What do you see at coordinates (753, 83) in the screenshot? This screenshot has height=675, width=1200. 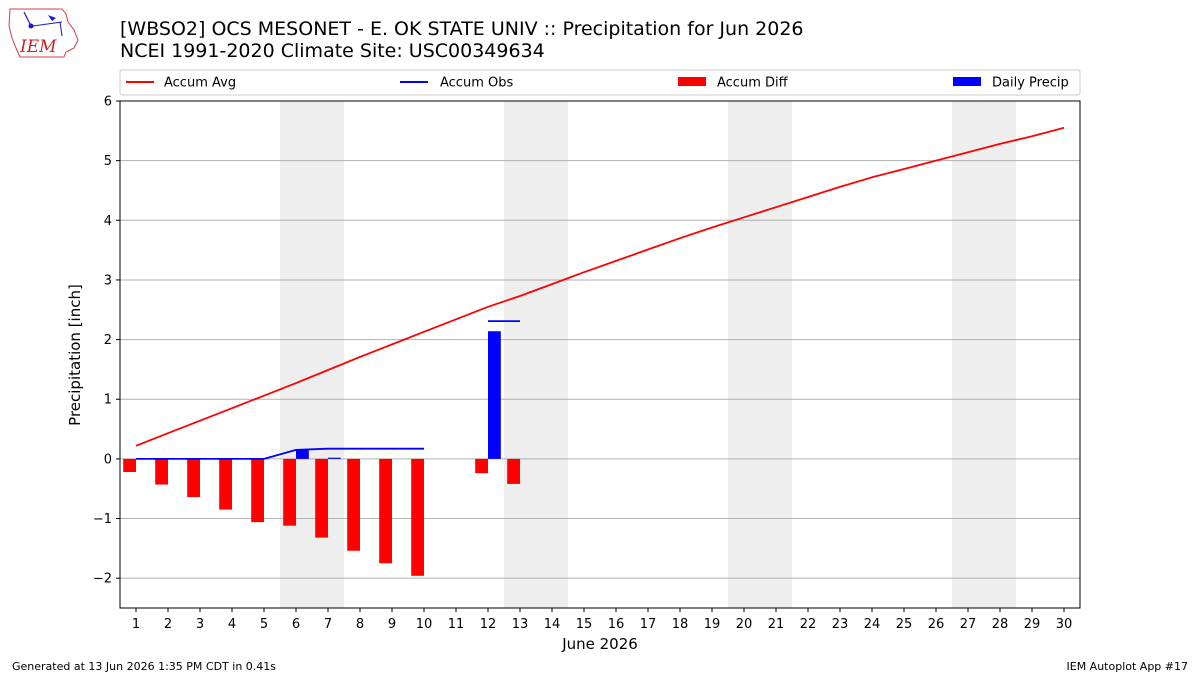 I see `legend-label-accum-diff: Accum Diff` at bounding box center [753, 83].